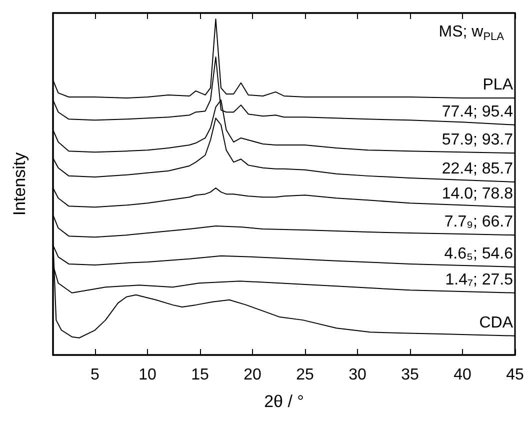 The image size is (528, 430). Describe the element at coordinates (463, 375) in the screenshot. I see `x-tick-label: 40` at that location.